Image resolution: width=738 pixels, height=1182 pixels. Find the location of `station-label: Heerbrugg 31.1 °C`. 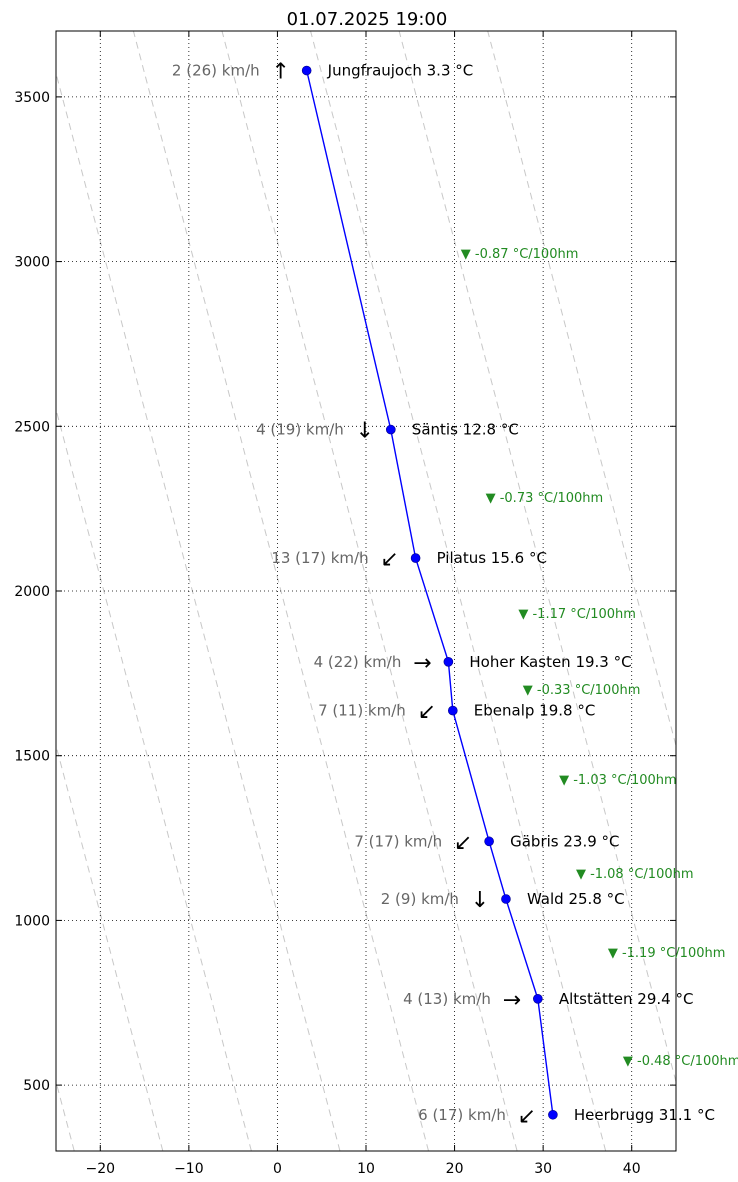

station-label: Heerbrugg 31.1 °C is located at coordinates (644, 1115).